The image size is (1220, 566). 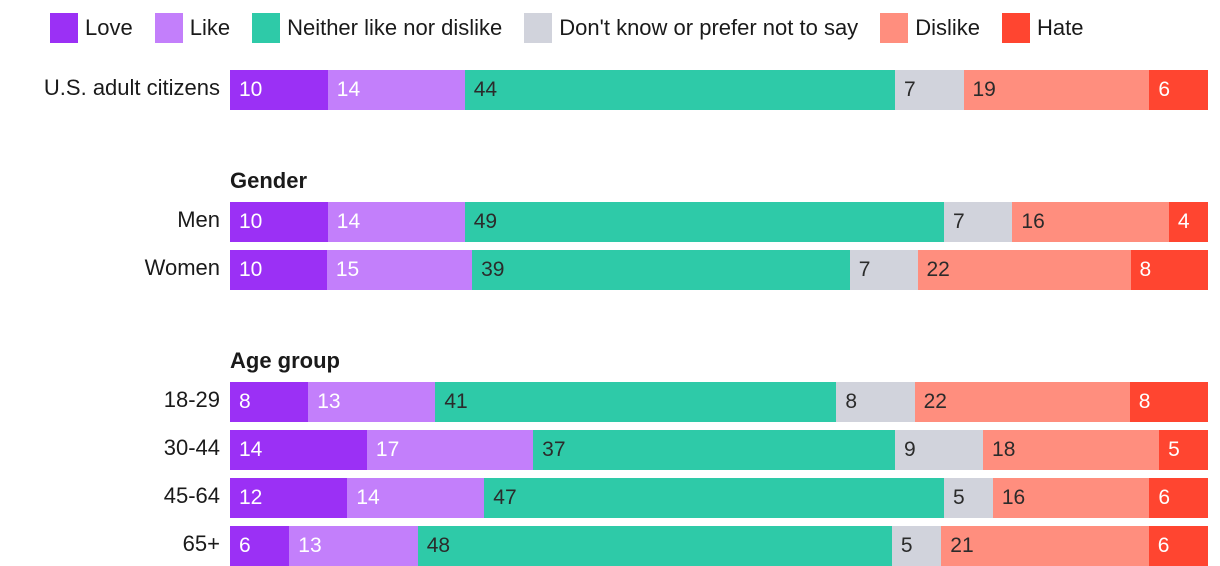 What do you see at coordinates (1004, 449) in the screenshot?
I see `segment-value-label: 18` at bounding box center [1004, 449].